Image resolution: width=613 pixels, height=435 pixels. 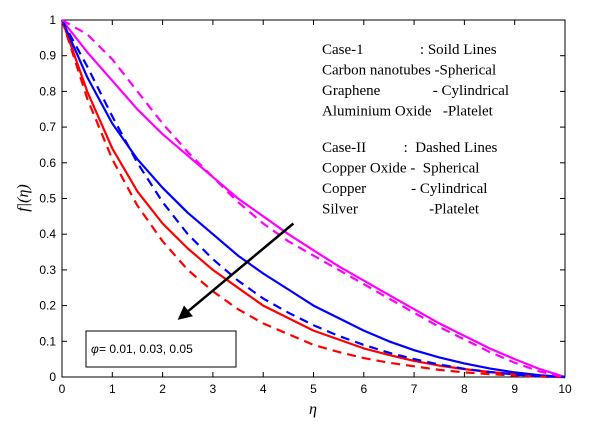 I want to click on legend-line-2: Graphene - Cylindrical, so click(x=415, y=91).